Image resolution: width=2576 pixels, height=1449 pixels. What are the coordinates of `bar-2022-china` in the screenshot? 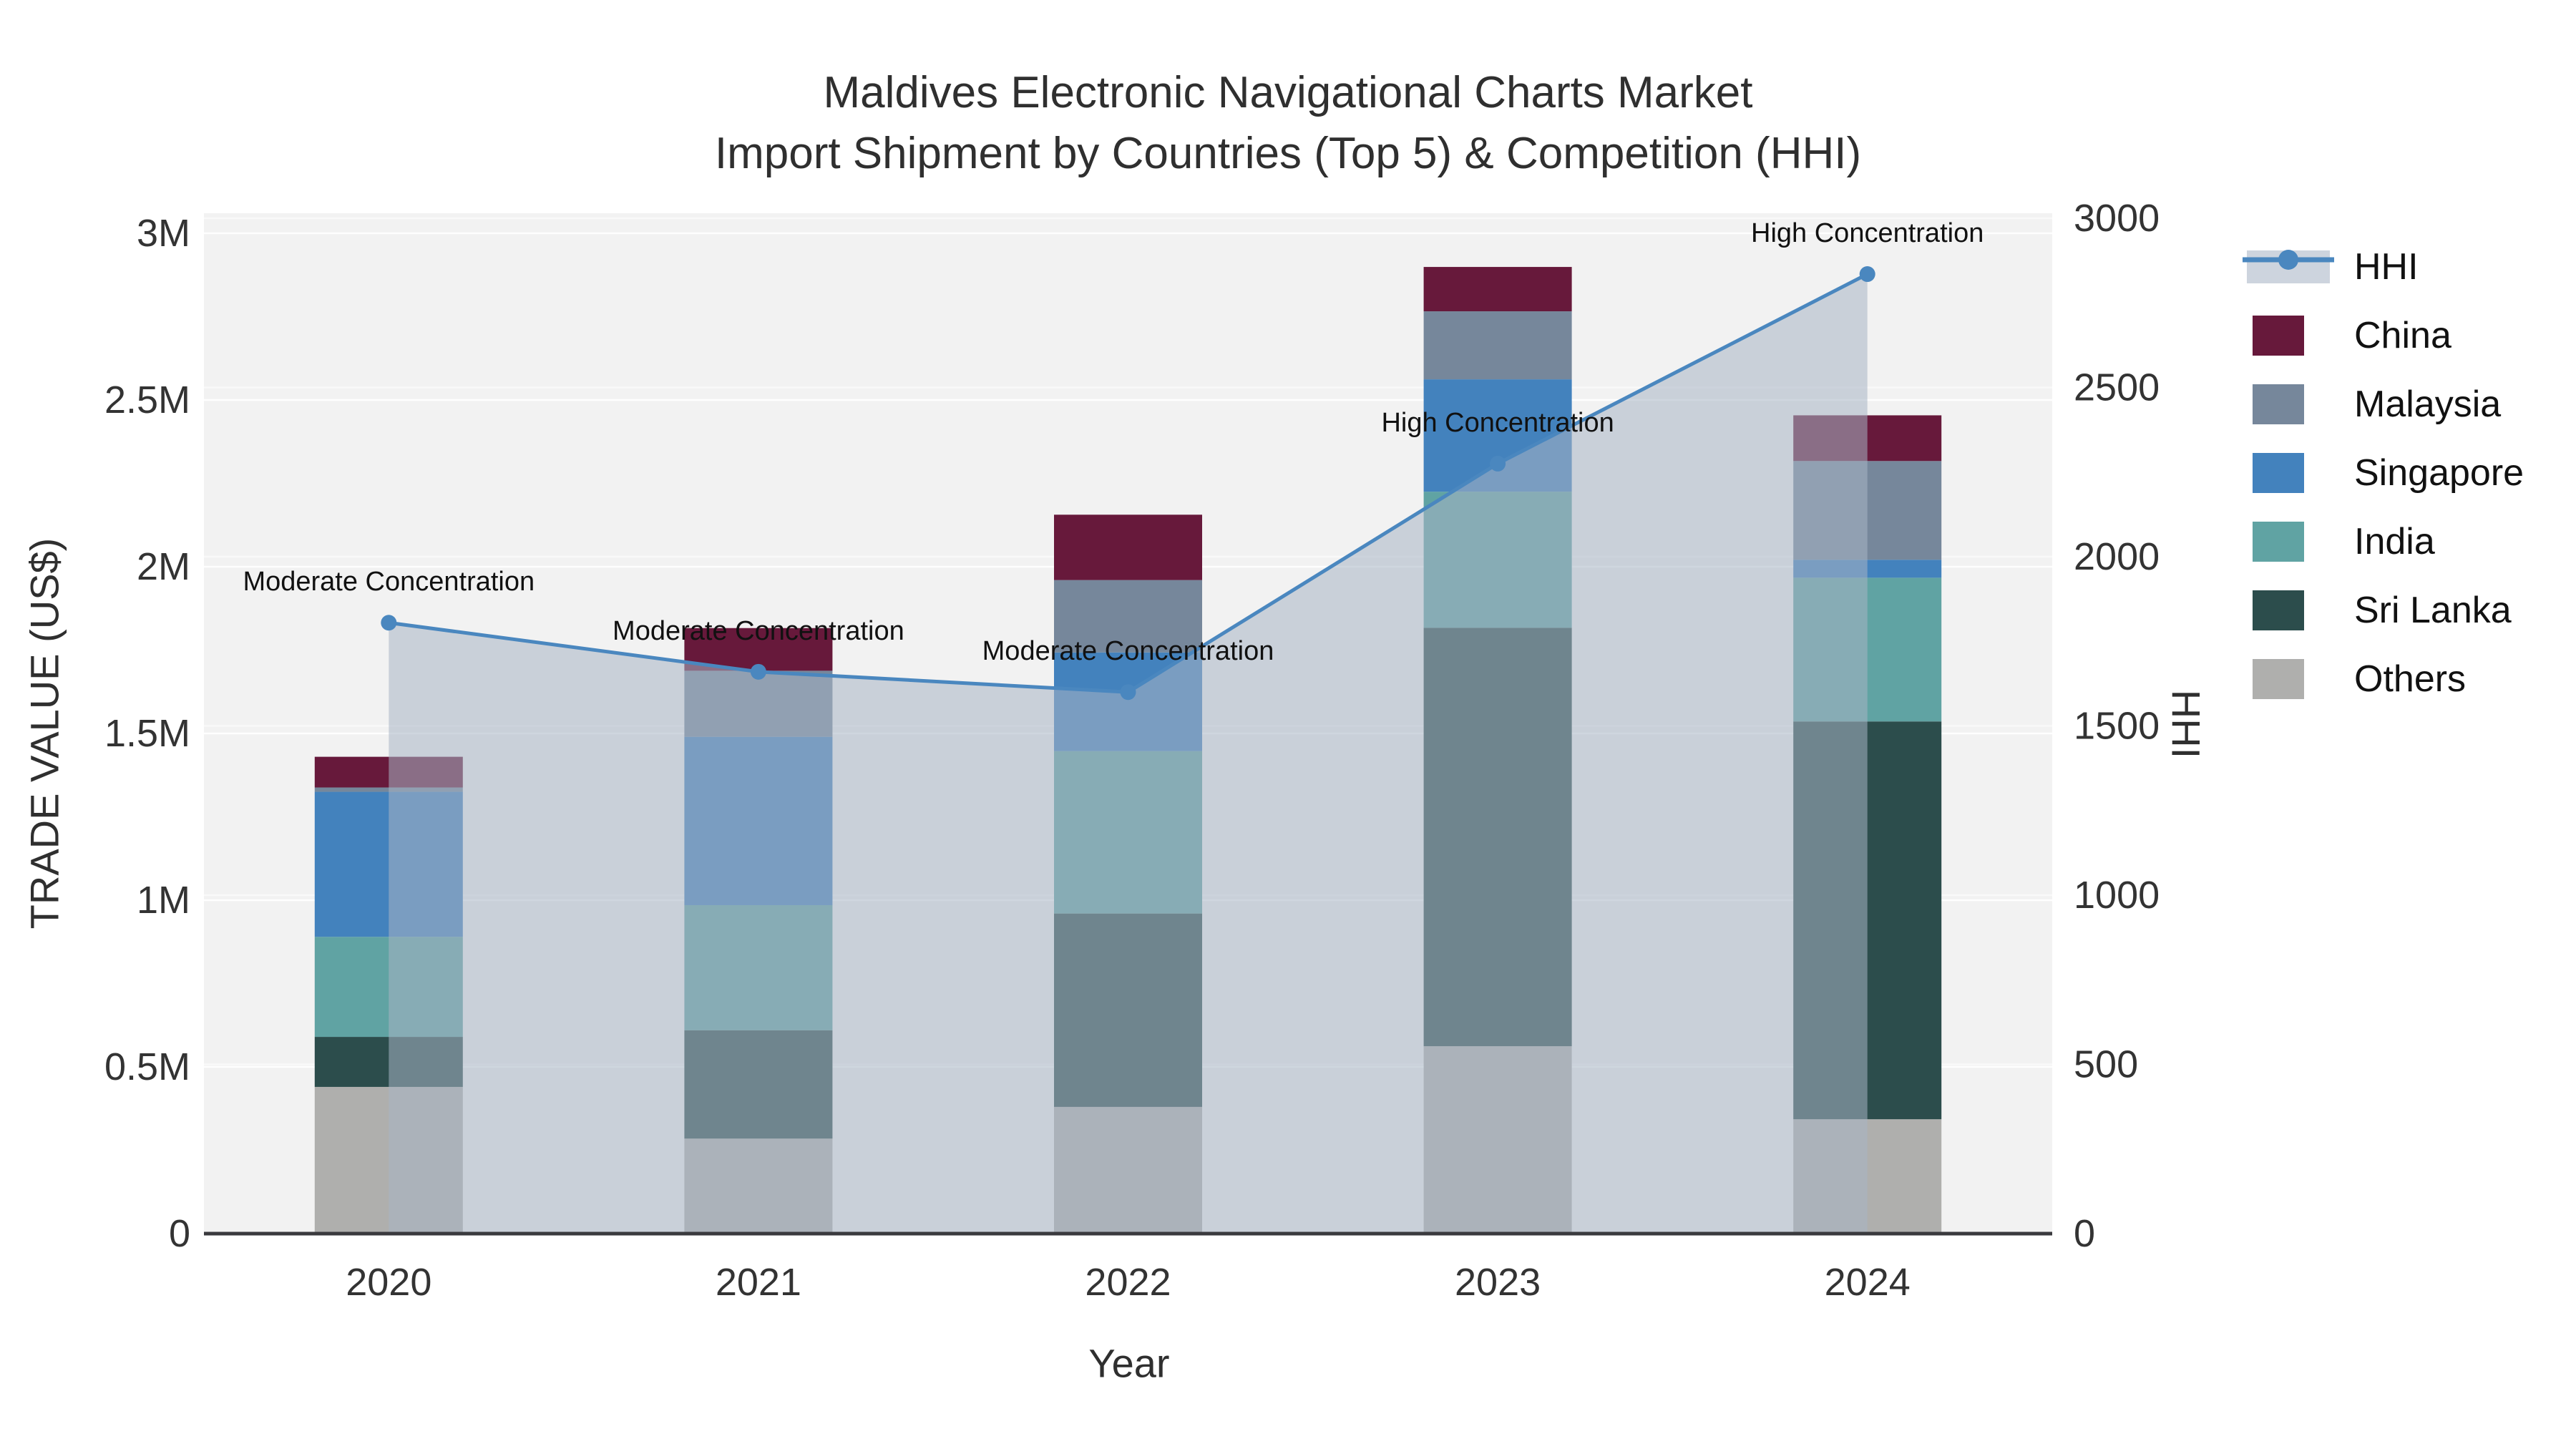 It's located at (1128, 547).